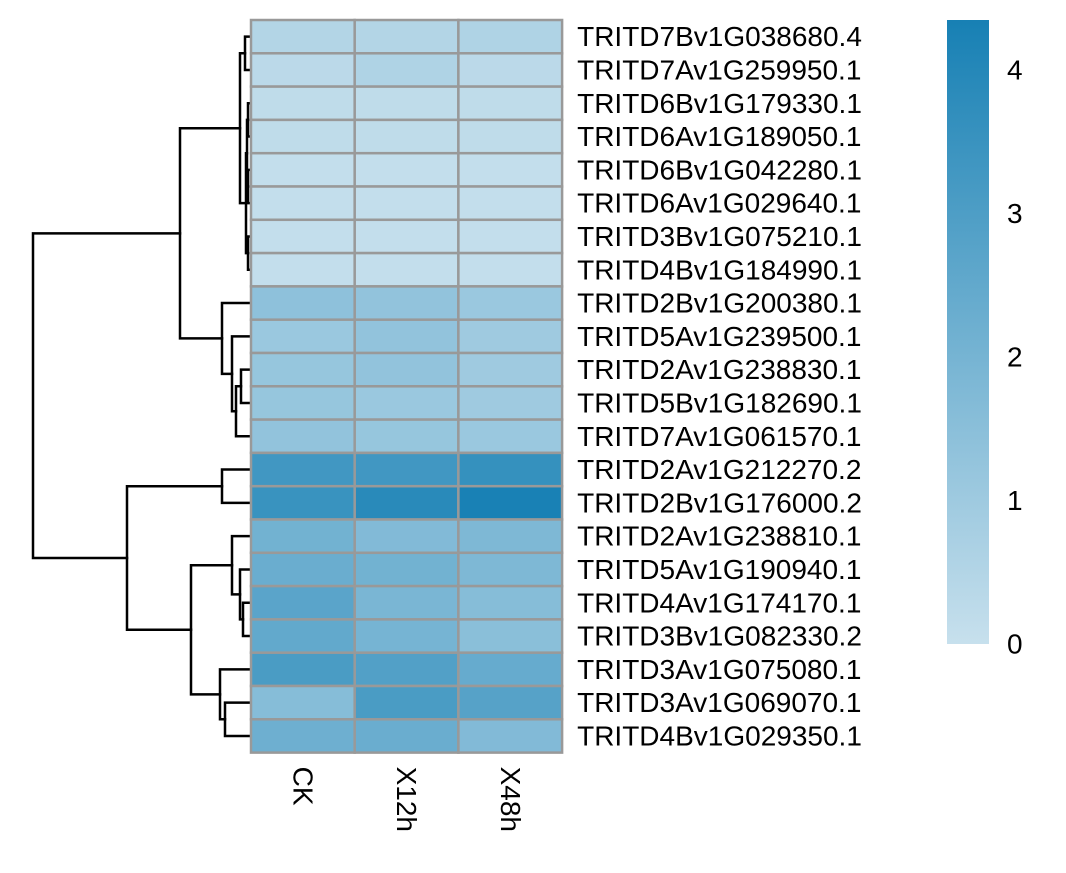  I want to click on row-label: TRITD7Av1G061570.1, so click(719, 436).